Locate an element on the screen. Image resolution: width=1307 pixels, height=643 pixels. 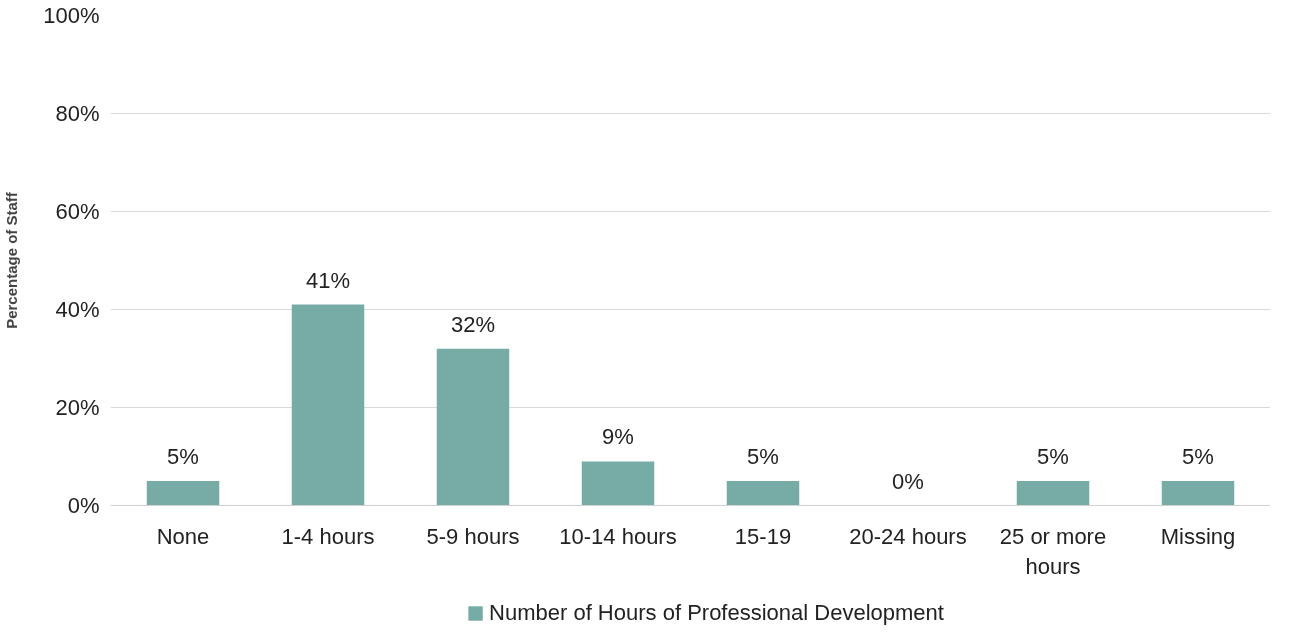
data-label: 41% is located at coordinates (328, 280).